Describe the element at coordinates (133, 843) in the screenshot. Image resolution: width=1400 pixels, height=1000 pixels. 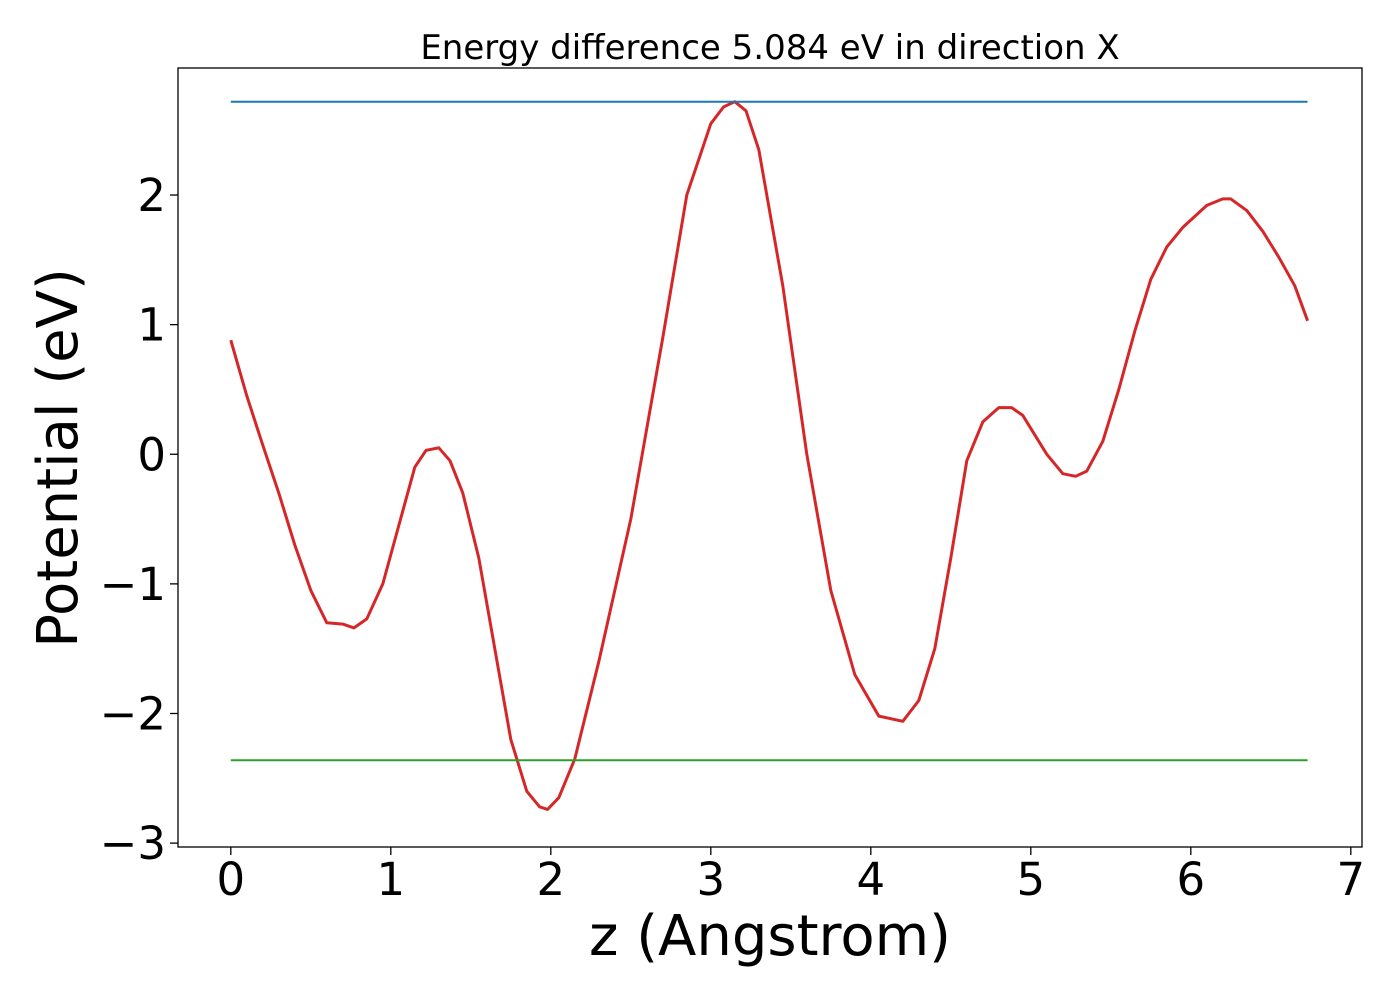
I see `y-tick-label: −3` at that location.